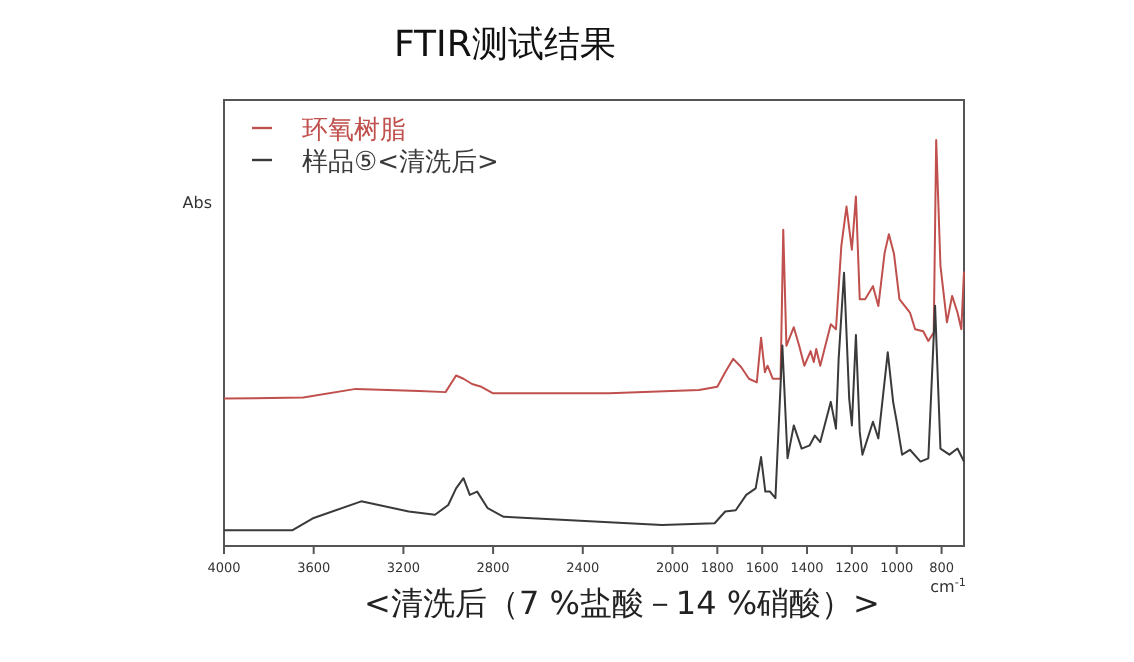  What do you see at coordinates (622, 603) in the screenshot?
I see `text: <清洗后（7 %盐酸－14 %硝酸）>` at bounding box center [622, 603].